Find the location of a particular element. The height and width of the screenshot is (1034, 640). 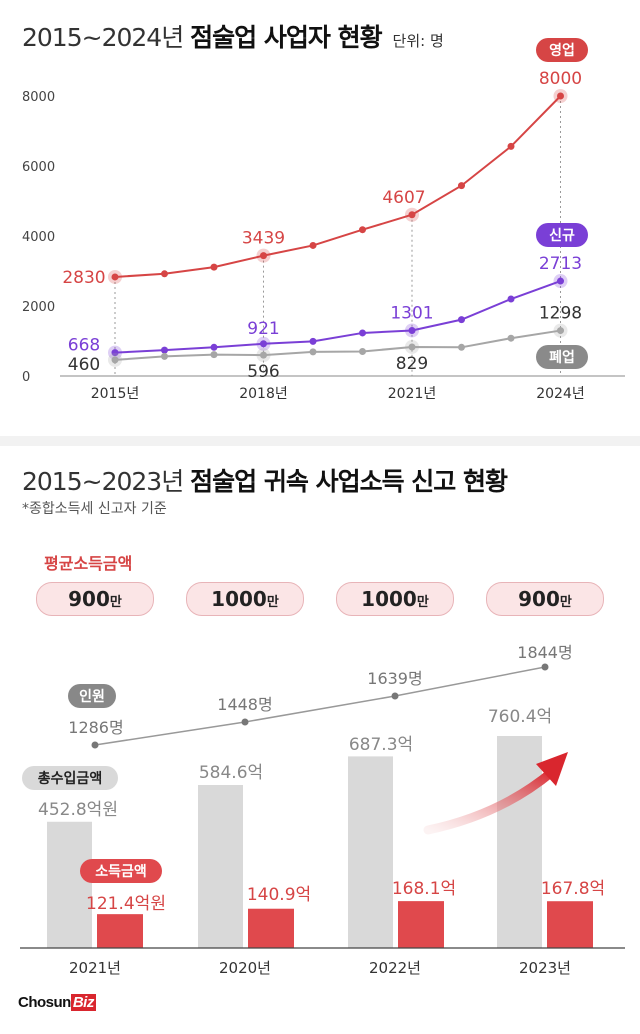

bar-value-label: 121.4억원 is located at coordinates (126, 904).